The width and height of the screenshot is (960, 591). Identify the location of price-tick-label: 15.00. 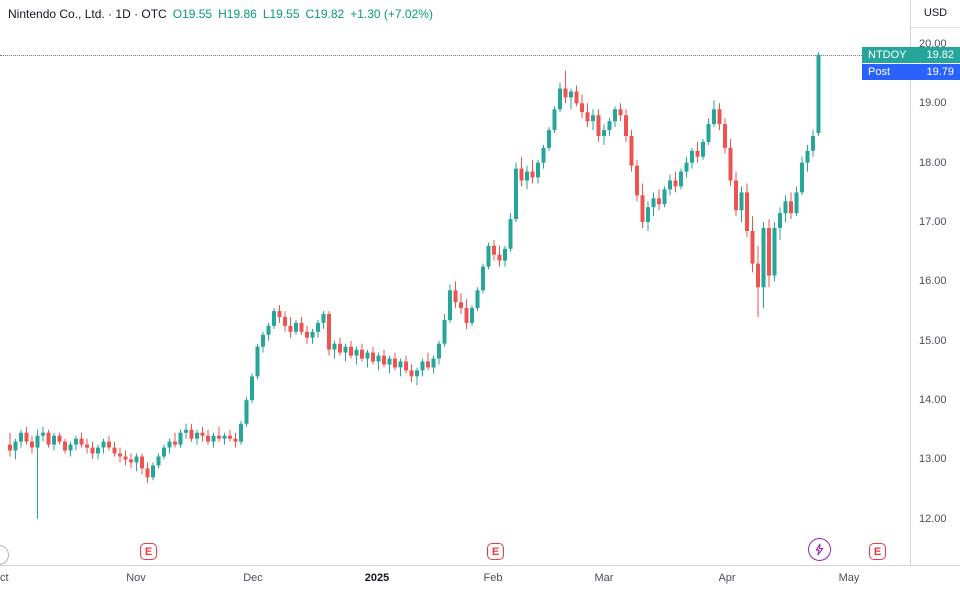
(933, 340).